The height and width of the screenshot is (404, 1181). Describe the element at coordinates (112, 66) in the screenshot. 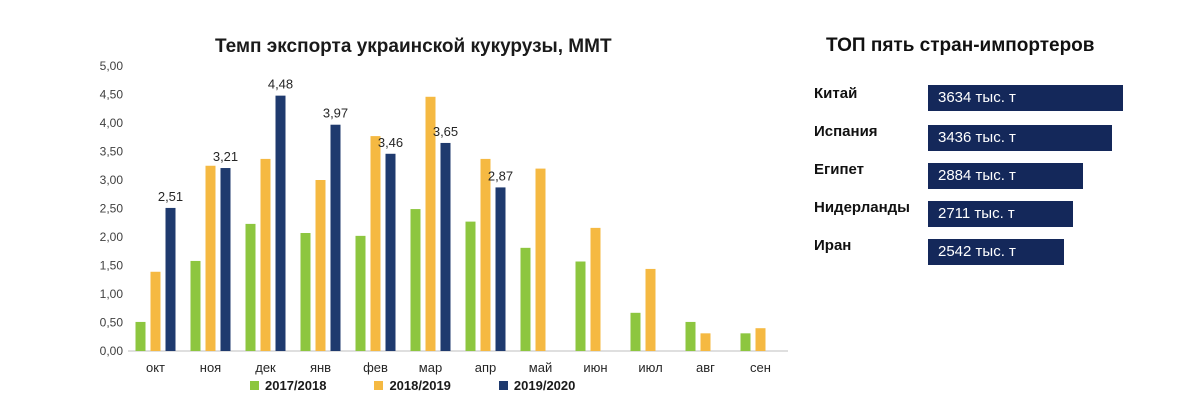

I see `y-tick-label: 5,00` at that location.